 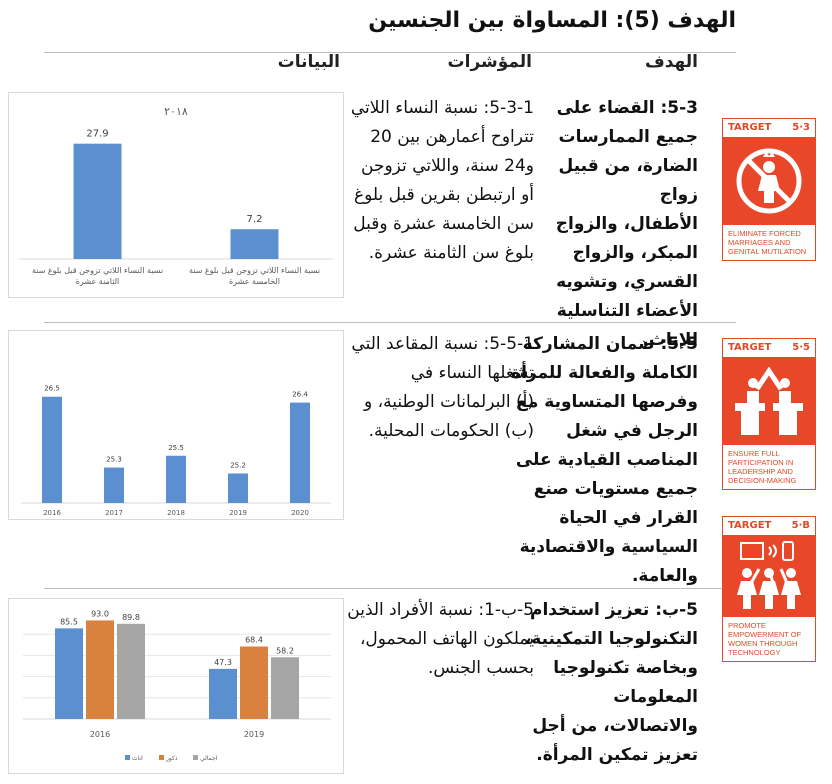 What do you see at coordinates (285, 650) in the screenshot?
I see `data-label: 58.2` at bounding box center [285, 650].